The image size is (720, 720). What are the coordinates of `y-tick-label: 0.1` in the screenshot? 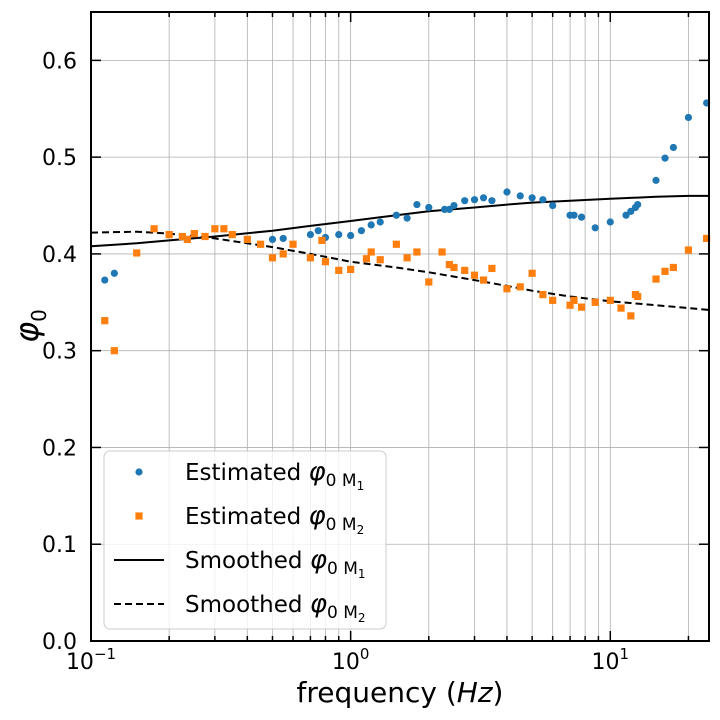 It's located at (59, 545).